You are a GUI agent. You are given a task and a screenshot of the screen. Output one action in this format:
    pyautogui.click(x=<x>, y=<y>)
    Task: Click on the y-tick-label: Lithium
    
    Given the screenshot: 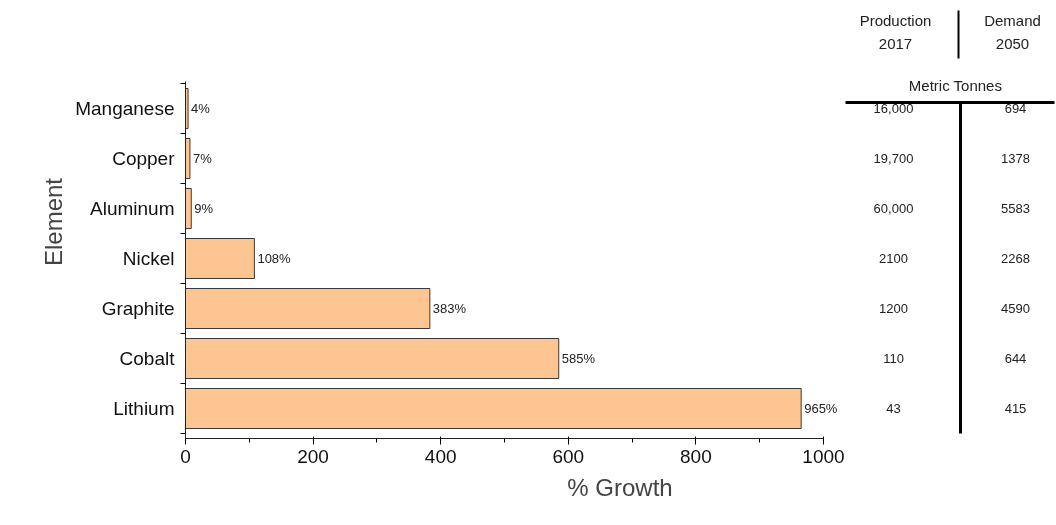 What is the action you would take?
    pyautogui.click(x=144, y=408)
    